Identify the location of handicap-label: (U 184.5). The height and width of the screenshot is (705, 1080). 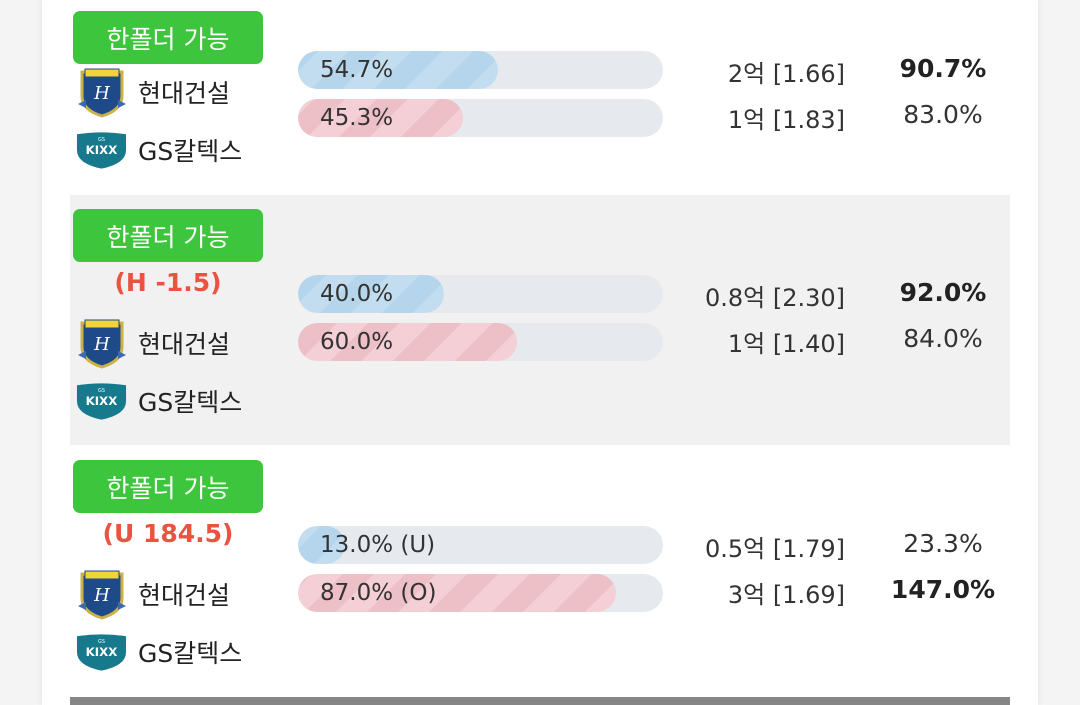
(168, 533).